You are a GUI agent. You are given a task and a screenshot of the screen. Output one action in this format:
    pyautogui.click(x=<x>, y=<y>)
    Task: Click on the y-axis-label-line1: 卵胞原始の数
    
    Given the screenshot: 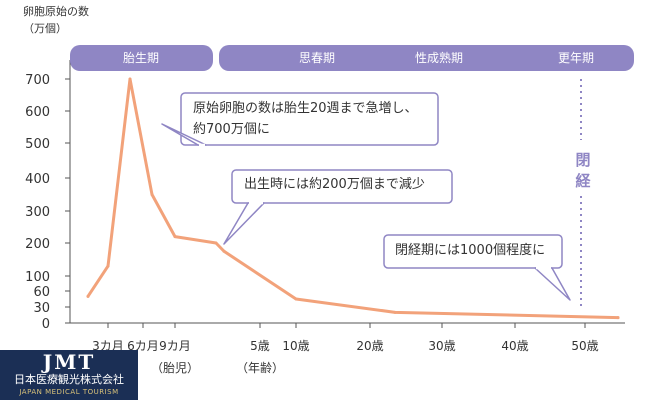 What is the action you would take?
    pyautogui.click(x=56, y=11)
    